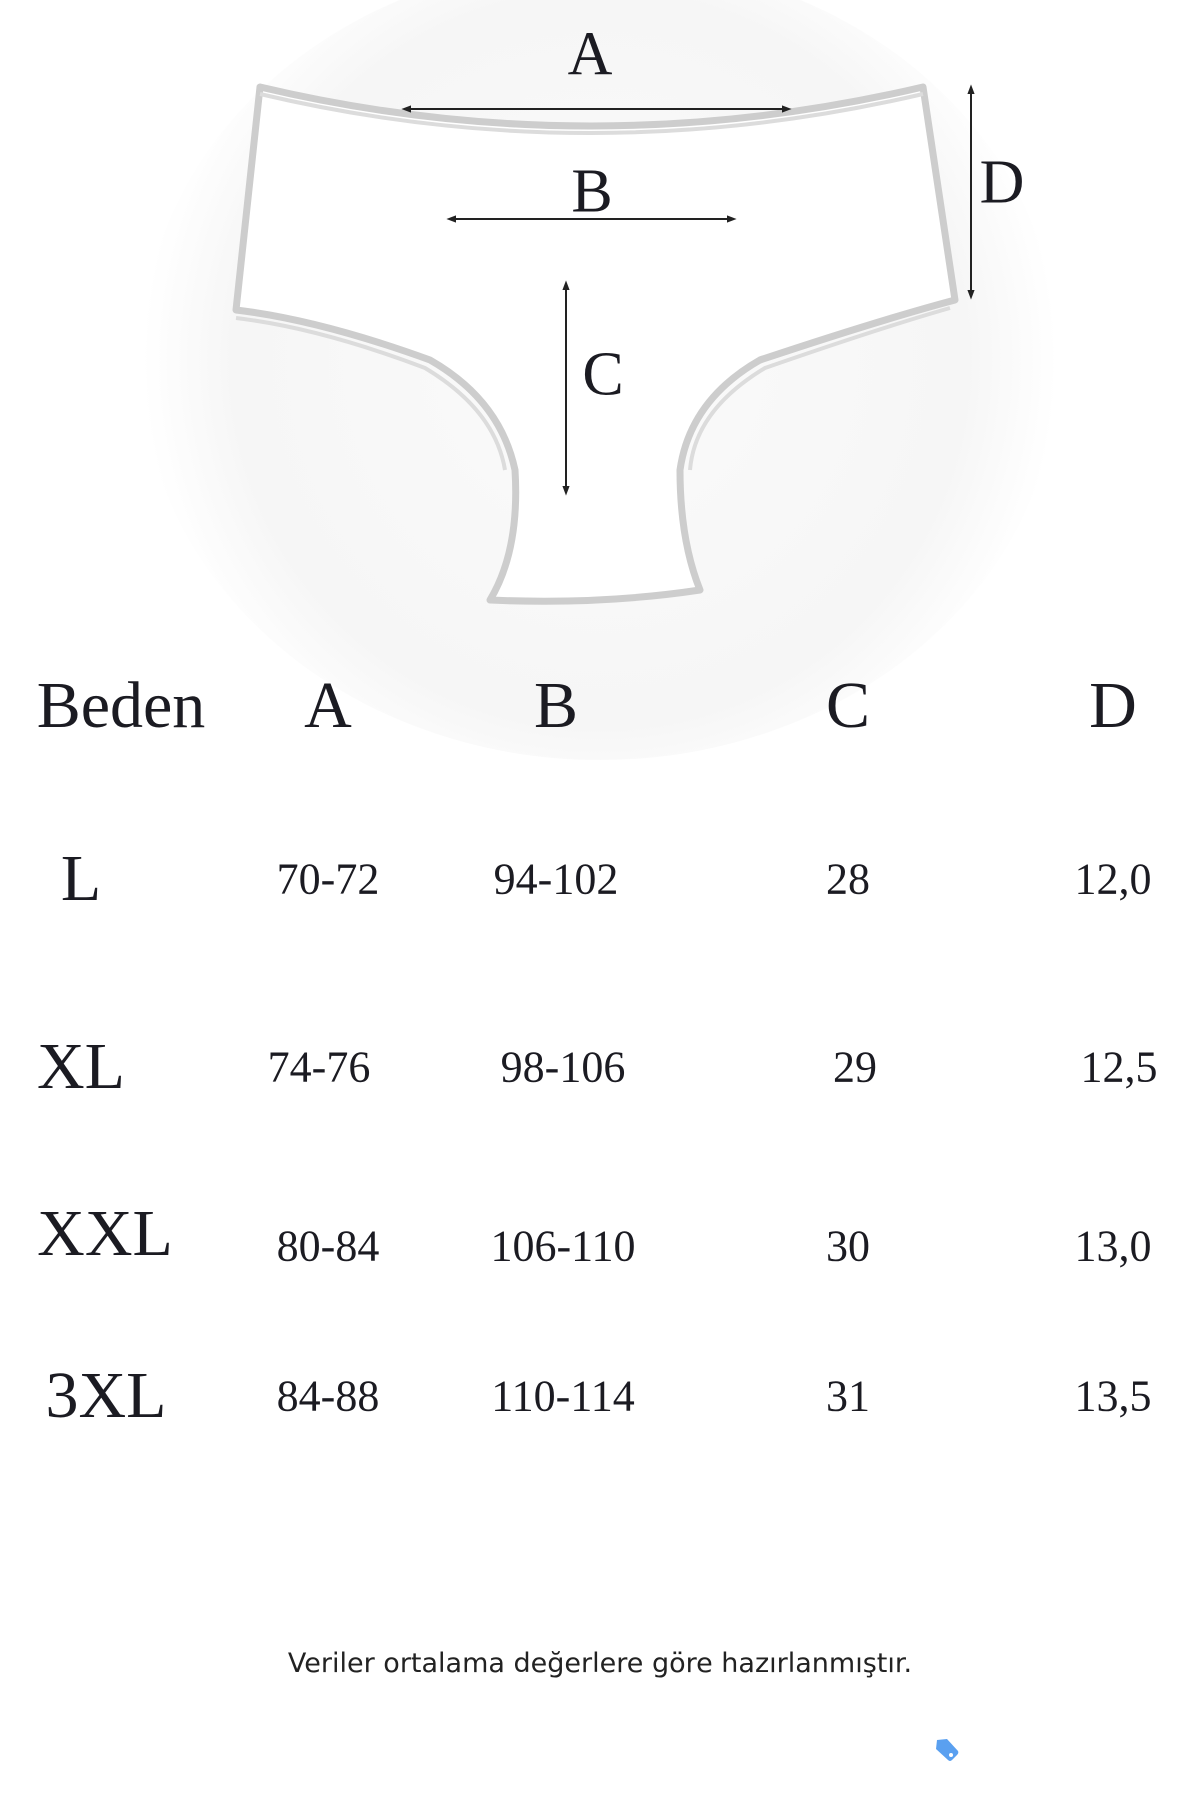  I want to click on size-cell: XXL, so click(105, 1233).